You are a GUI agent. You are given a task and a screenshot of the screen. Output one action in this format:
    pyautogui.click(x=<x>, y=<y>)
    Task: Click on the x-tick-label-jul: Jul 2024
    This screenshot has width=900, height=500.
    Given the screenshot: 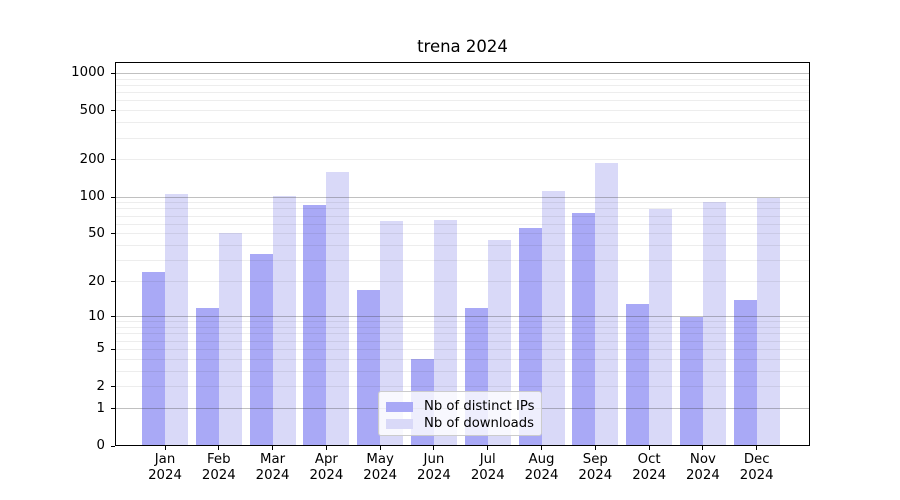 What is the action you would take?
    pyautogui.click(x=487, y=467)
    